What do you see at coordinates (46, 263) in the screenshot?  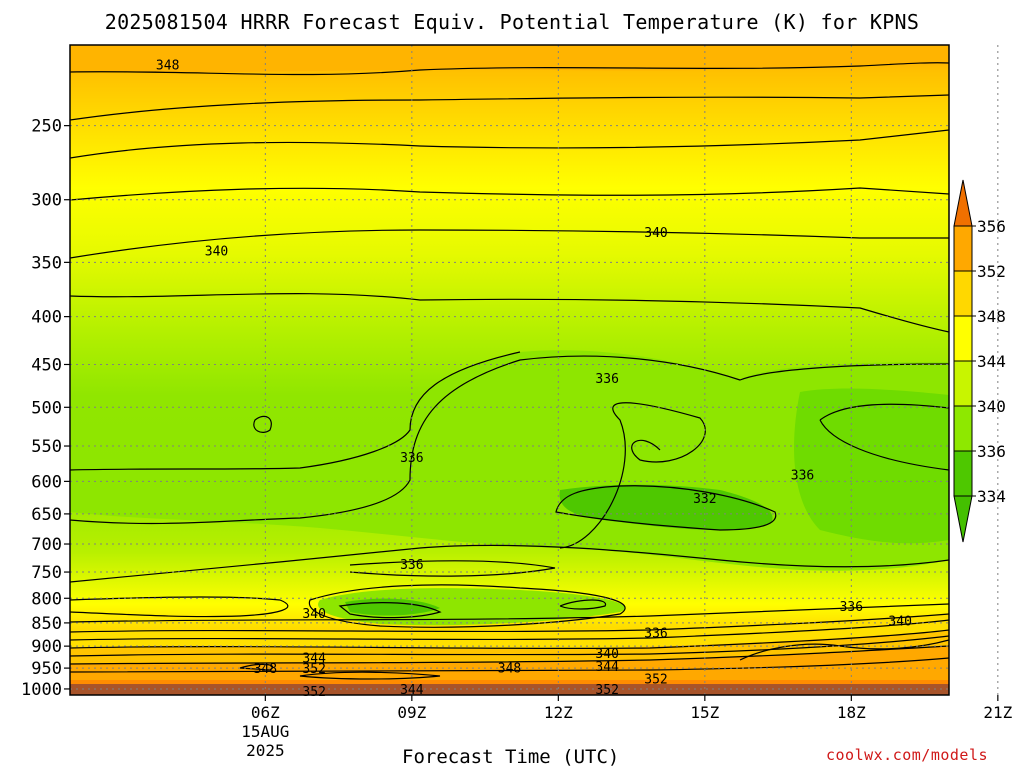 I see `y-tick-label: 350` at bounding box center [46, 263].